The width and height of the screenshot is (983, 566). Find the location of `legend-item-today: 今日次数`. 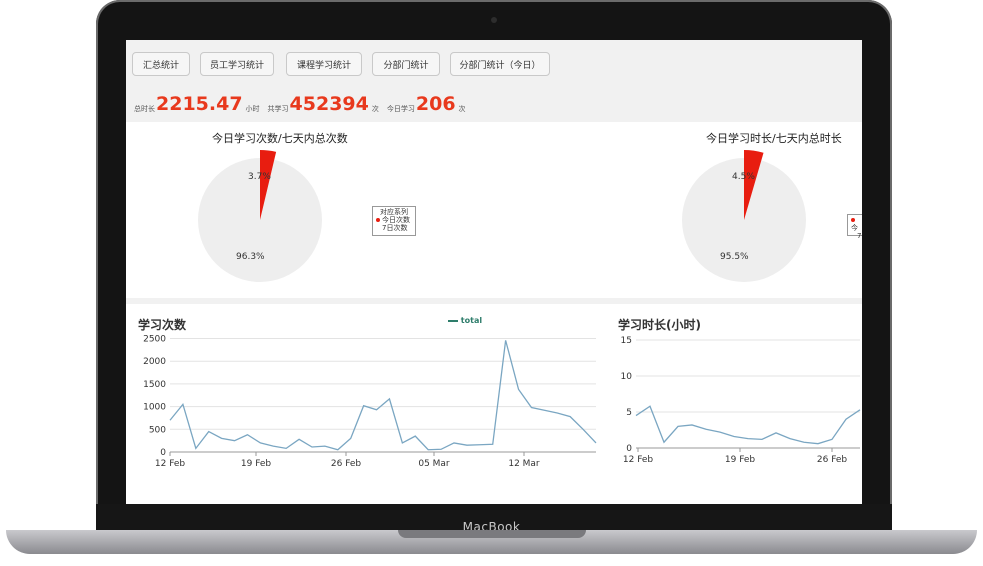

legend-item-today: 今日次数 is located at coordinates (394, 220).